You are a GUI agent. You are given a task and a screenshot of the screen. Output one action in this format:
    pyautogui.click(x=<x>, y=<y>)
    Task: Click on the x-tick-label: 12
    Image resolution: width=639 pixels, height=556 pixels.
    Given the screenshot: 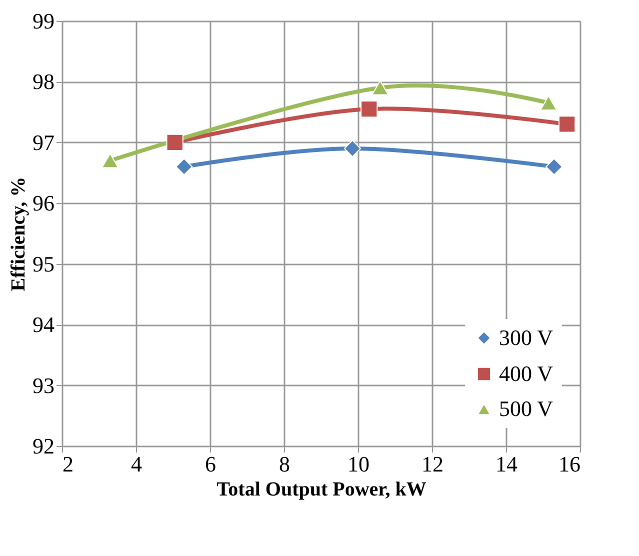 What is the action you would take?
    pyautogui.click(x=433, y=464)
    